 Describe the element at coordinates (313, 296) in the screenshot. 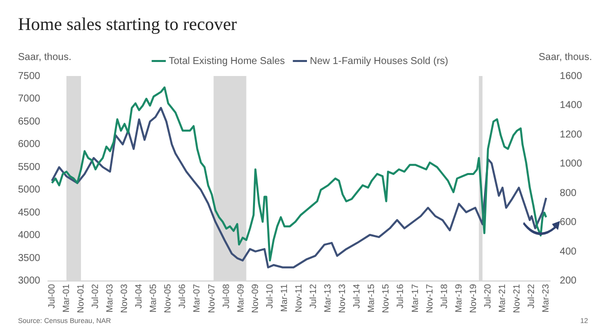

I see `x-tick-label: Jul-12` at that location.